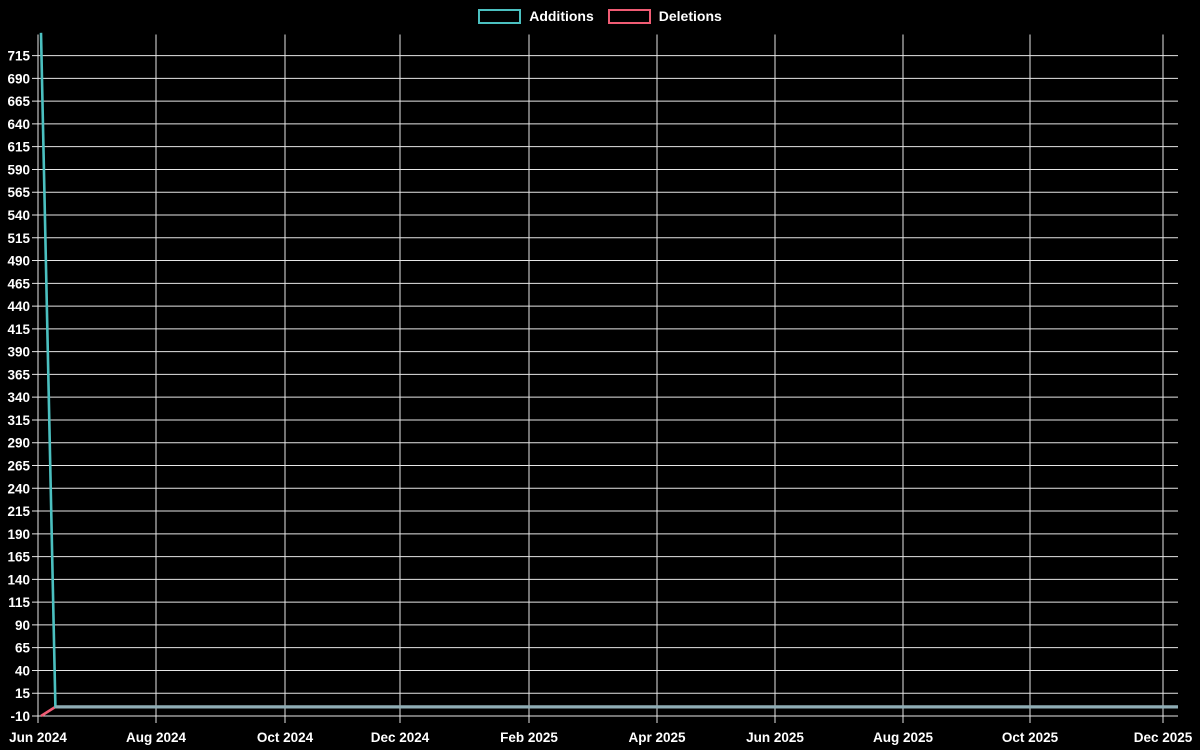 The height and width of the screenshot is (750, 1200). What do you see at coordinates (22, 625) in the screenshot?
I see `y-axis-tick-label: 90` at bounding box center [22, 625].